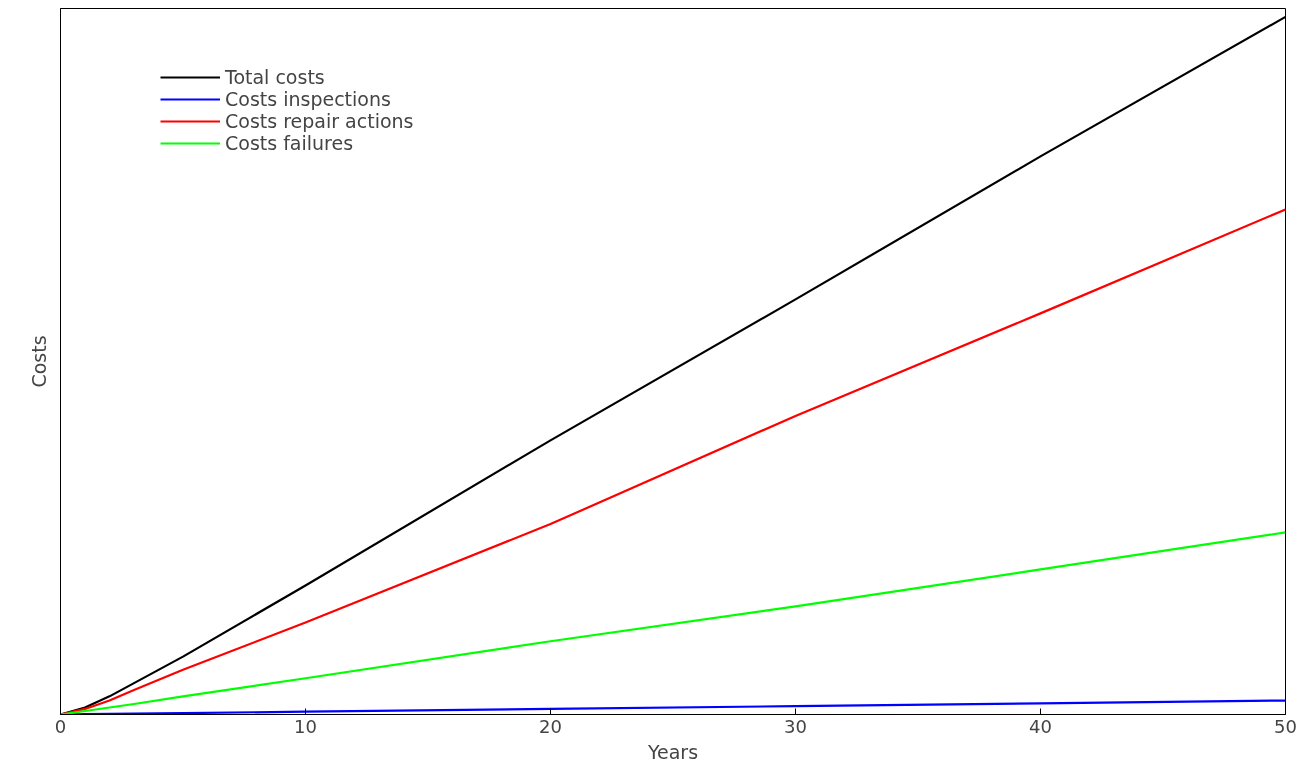 The width and height of the screenshot is (1315, 769). I want to click on x-tick-label: 50, so click(1285, 726).